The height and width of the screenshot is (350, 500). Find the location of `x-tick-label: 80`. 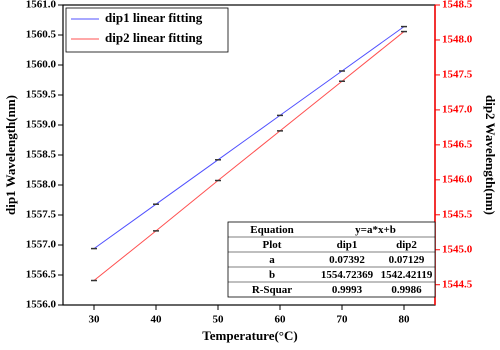

x-tick-label: 80 is located at coordinates (405, 320).